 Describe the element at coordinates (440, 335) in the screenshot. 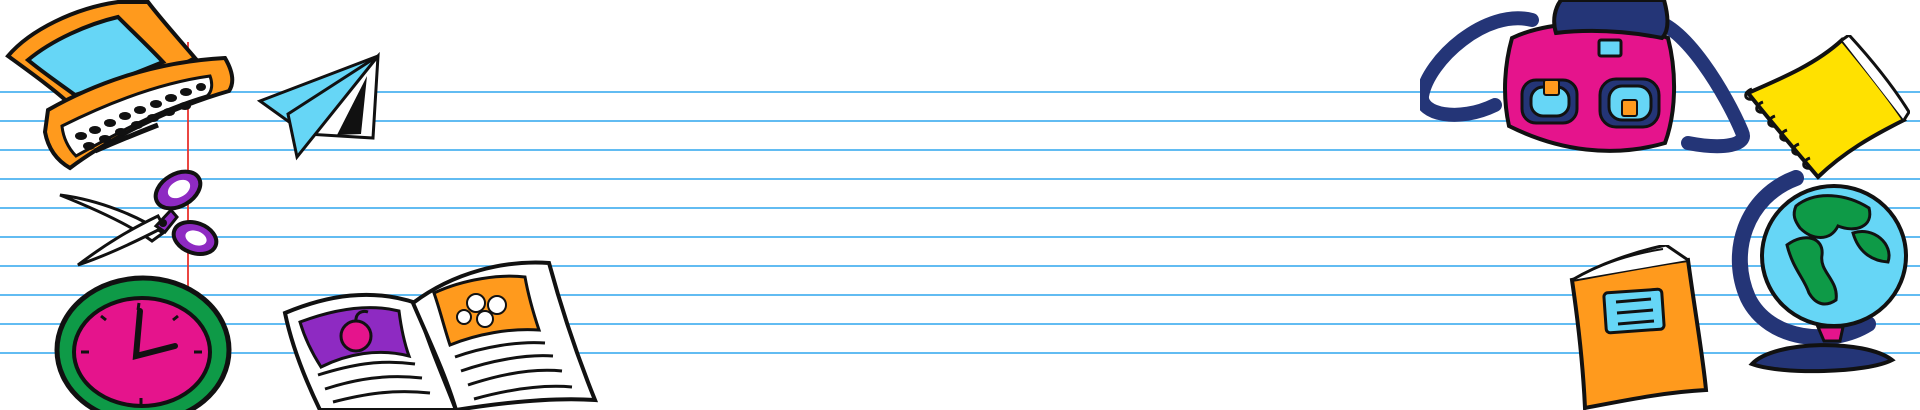

I see `open-book-icon` at that location.